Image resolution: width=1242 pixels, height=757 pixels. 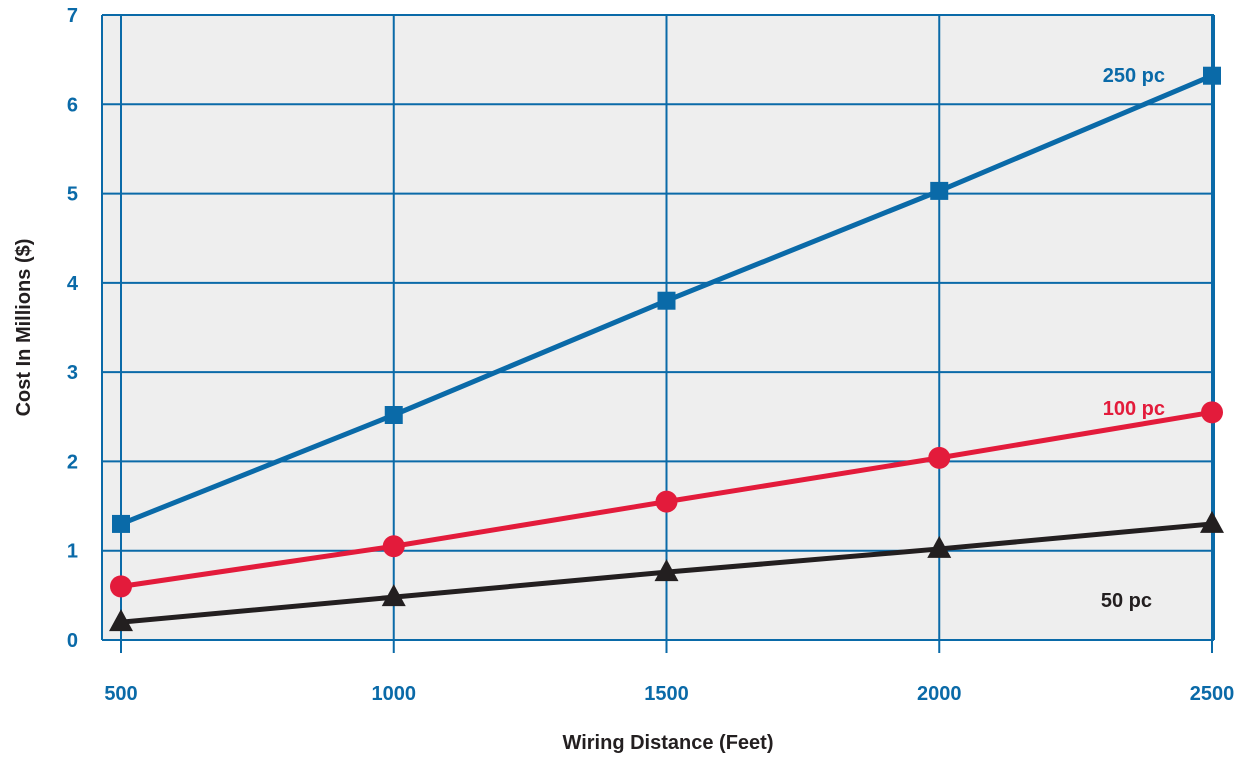 I want to click on y-tick-label: 2, so click(x=72, y=462).